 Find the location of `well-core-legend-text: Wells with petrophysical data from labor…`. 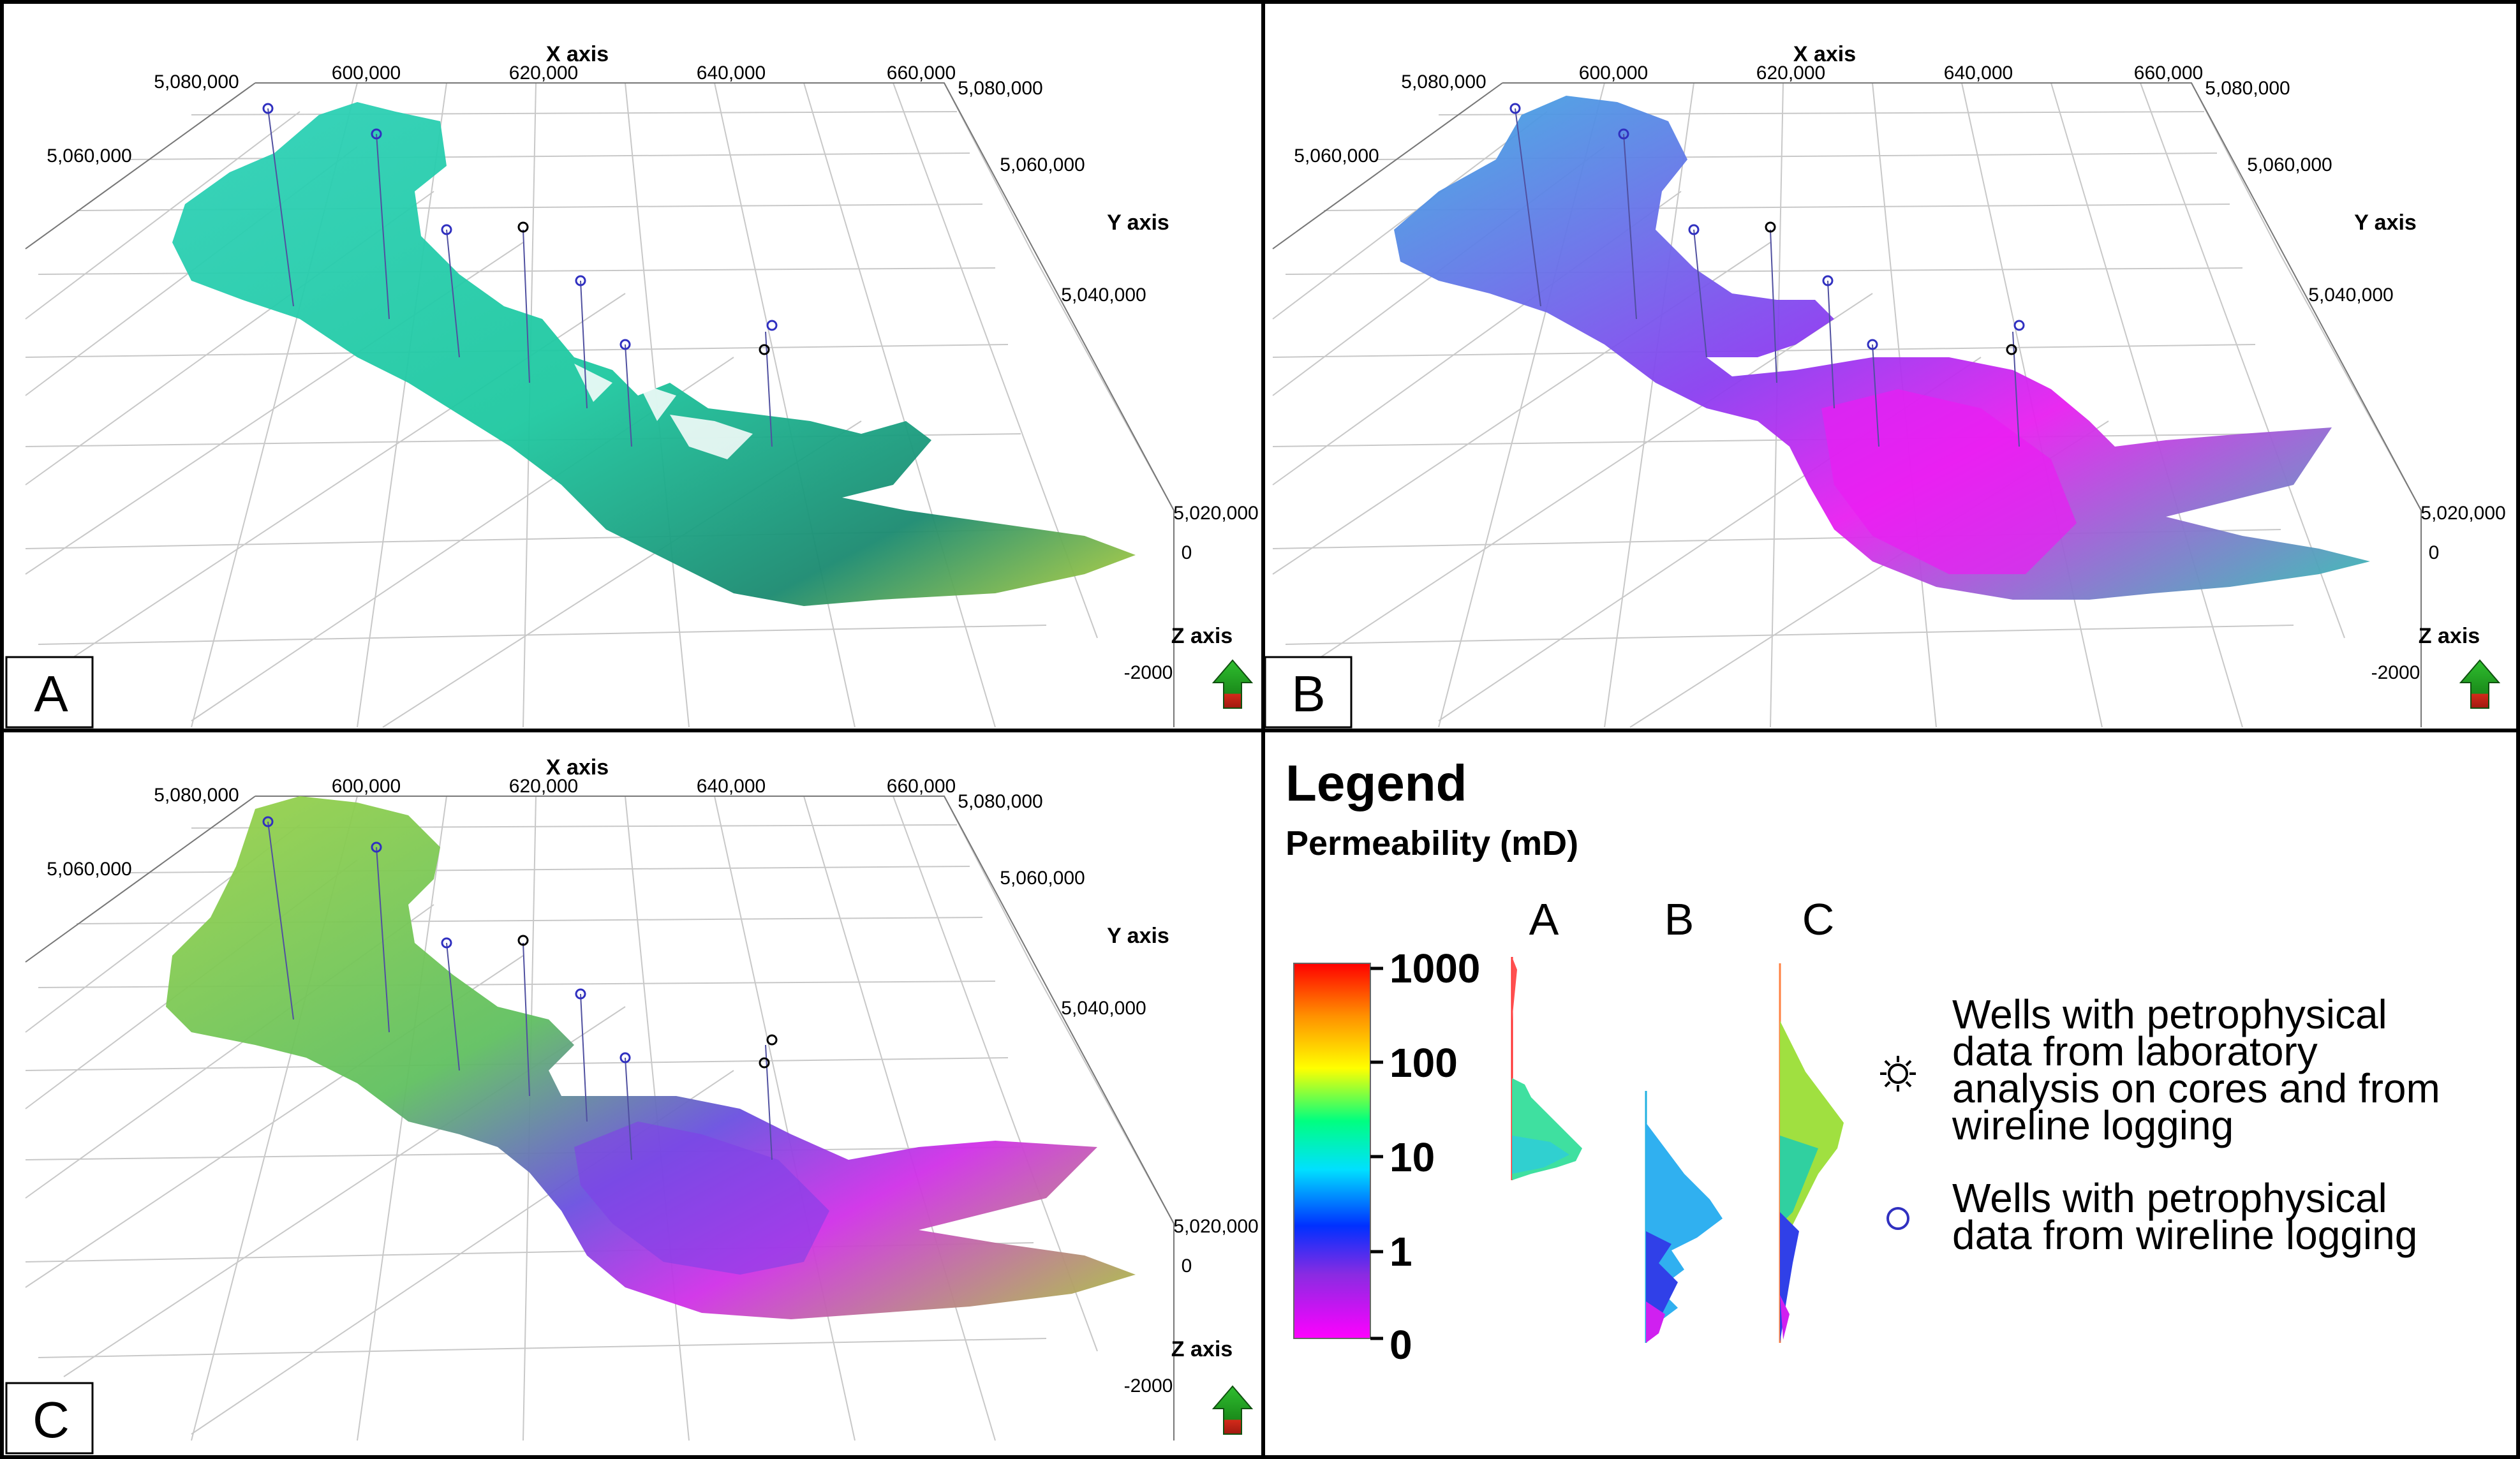

well-core-legend-text: Wells with petrophysical data from labor… is located at coordinates (2202, 1069).